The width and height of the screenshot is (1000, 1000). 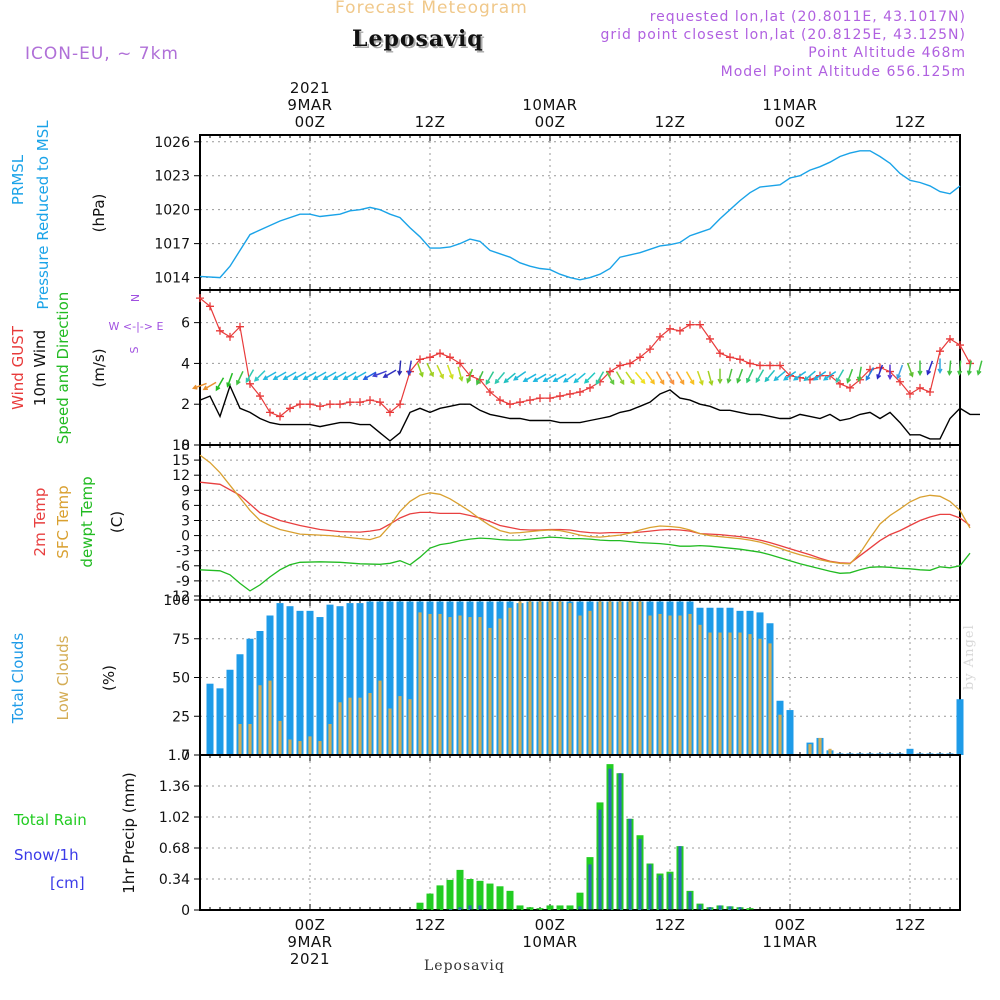 I want to click on y-tick-label: 1.7, so click(x=179, y=756).